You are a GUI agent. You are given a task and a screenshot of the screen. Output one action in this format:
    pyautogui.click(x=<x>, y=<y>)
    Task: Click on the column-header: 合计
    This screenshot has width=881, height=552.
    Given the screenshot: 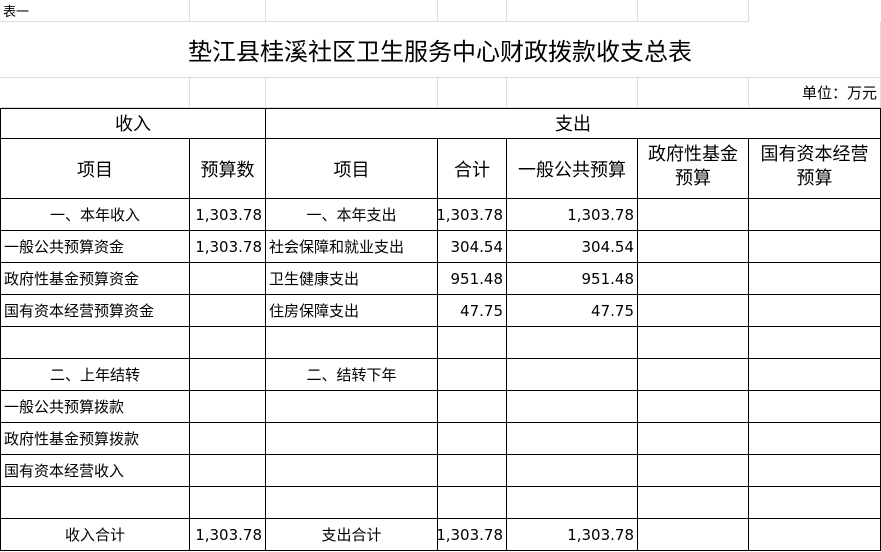 What is the action you would take?
    pyautogui.click(x=472, y=169)
    